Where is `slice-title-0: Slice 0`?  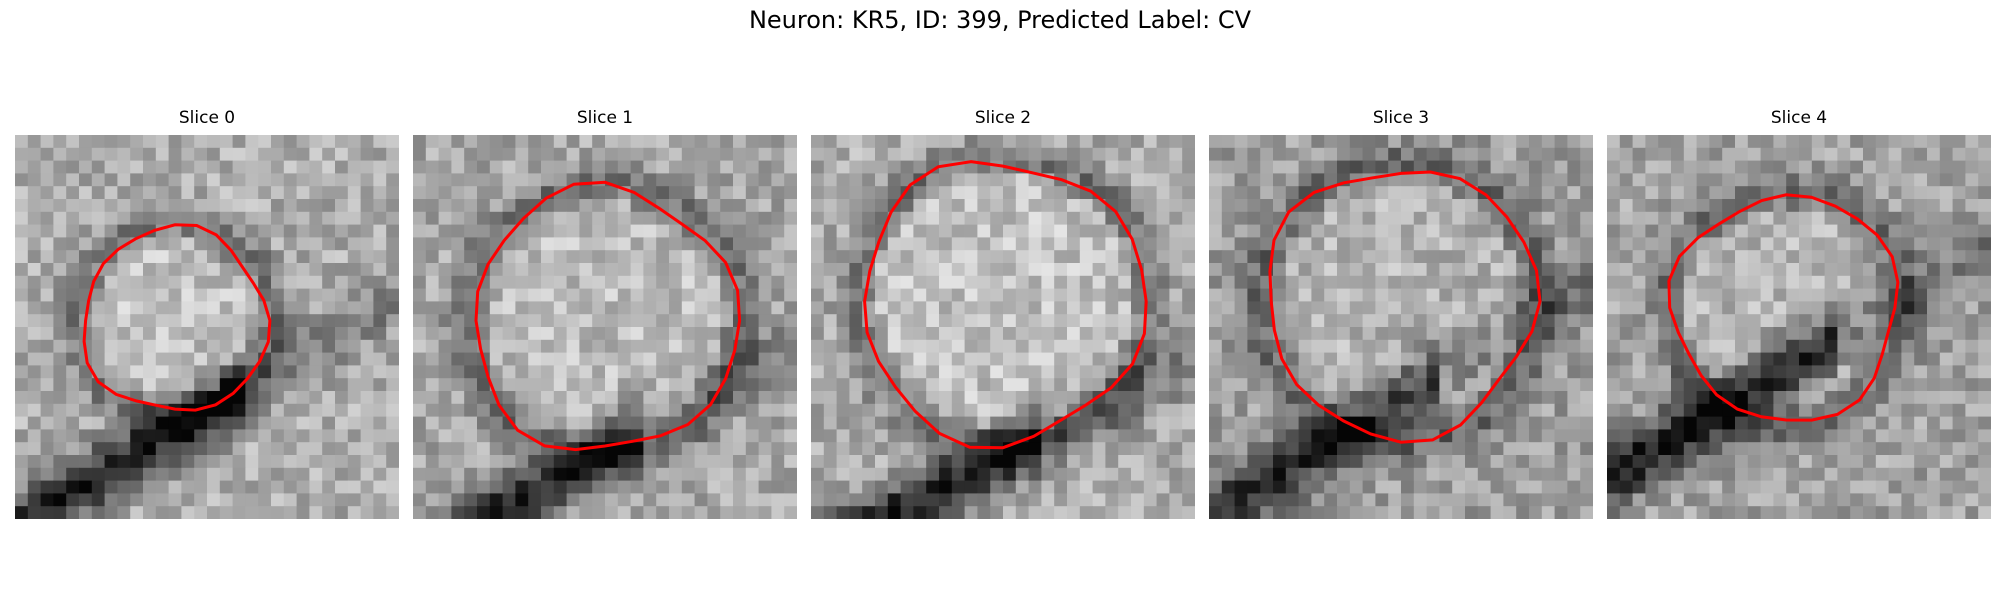 slice-title-0: Slice 0 is located at coordinates (207, 118).